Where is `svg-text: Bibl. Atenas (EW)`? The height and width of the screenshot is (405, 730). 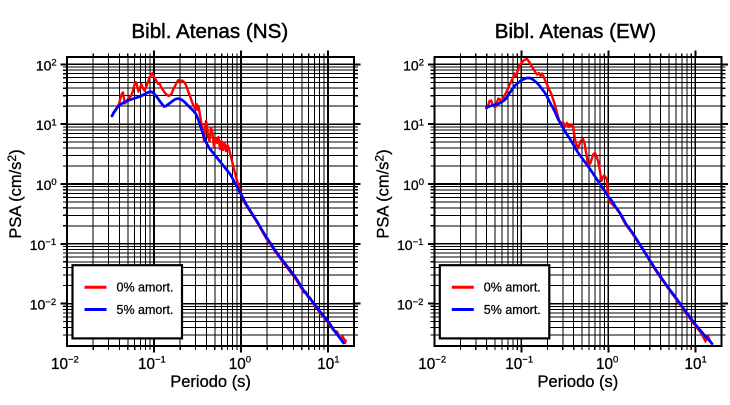
svg-text: Bibl. Atenas (EW) is located at coordinates (575, 31).